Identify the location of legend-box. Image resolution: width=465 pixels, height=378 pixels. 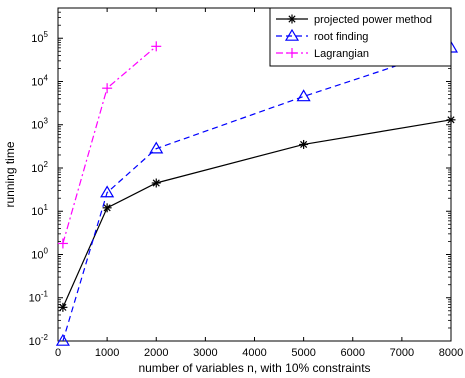
(360, 37).